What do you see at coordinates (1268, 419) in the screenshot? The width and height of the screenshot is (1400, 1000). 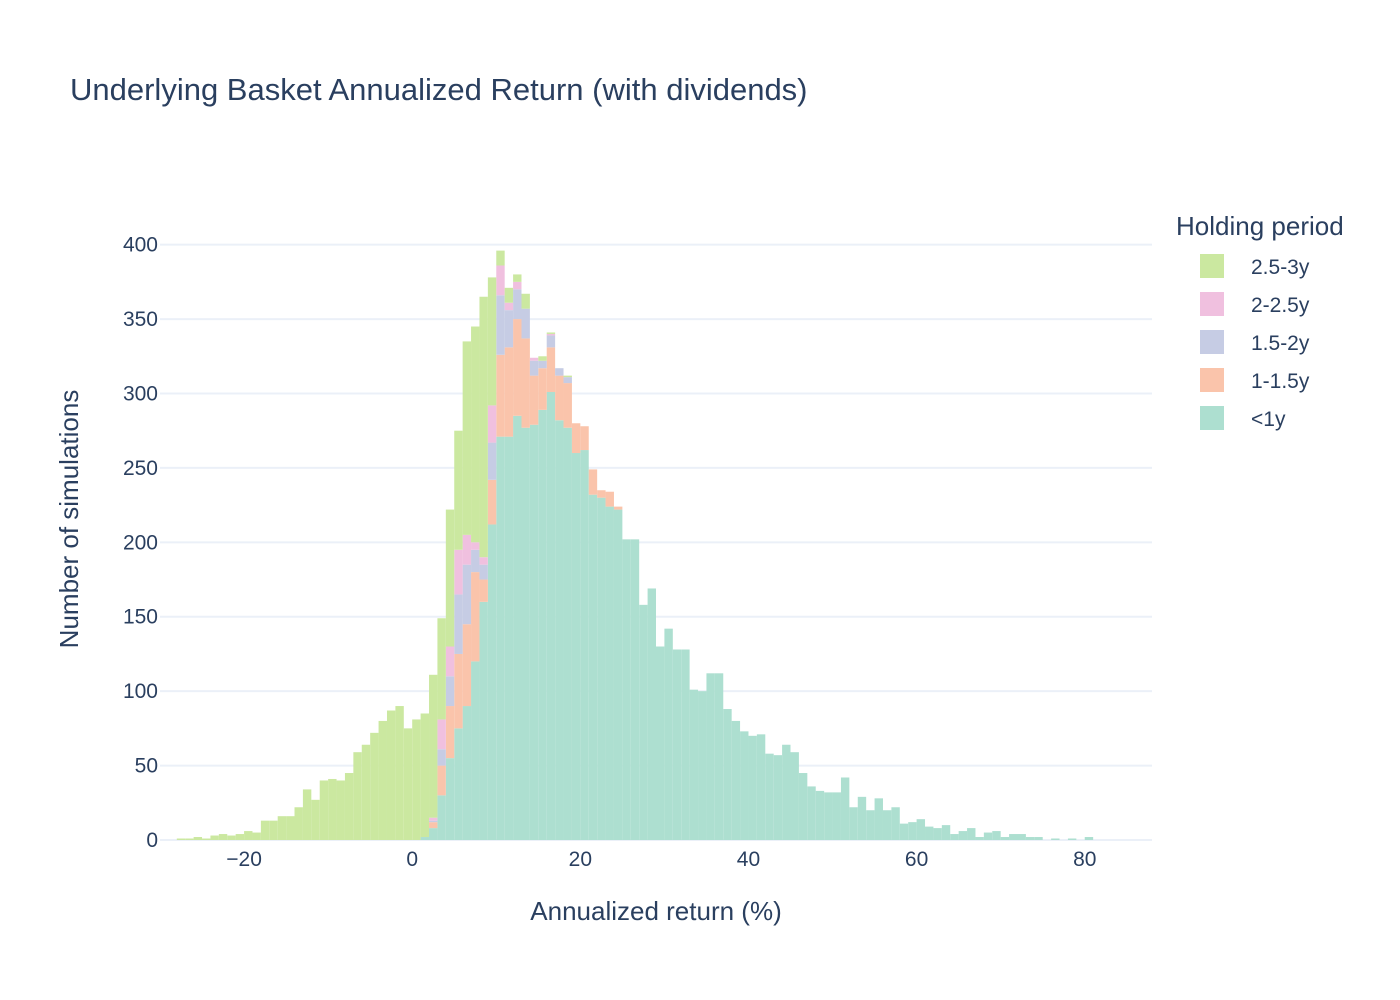 I see `legend-label: <1y` at bounding box center [1268, 419].